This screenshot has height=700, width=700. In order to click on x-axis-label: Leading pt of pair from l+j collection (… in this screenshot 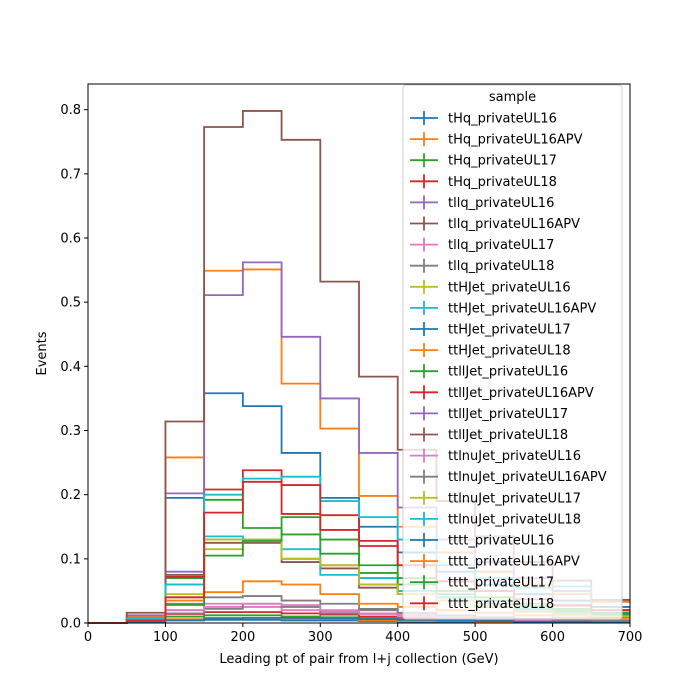, I will do `click(358, 659)`.